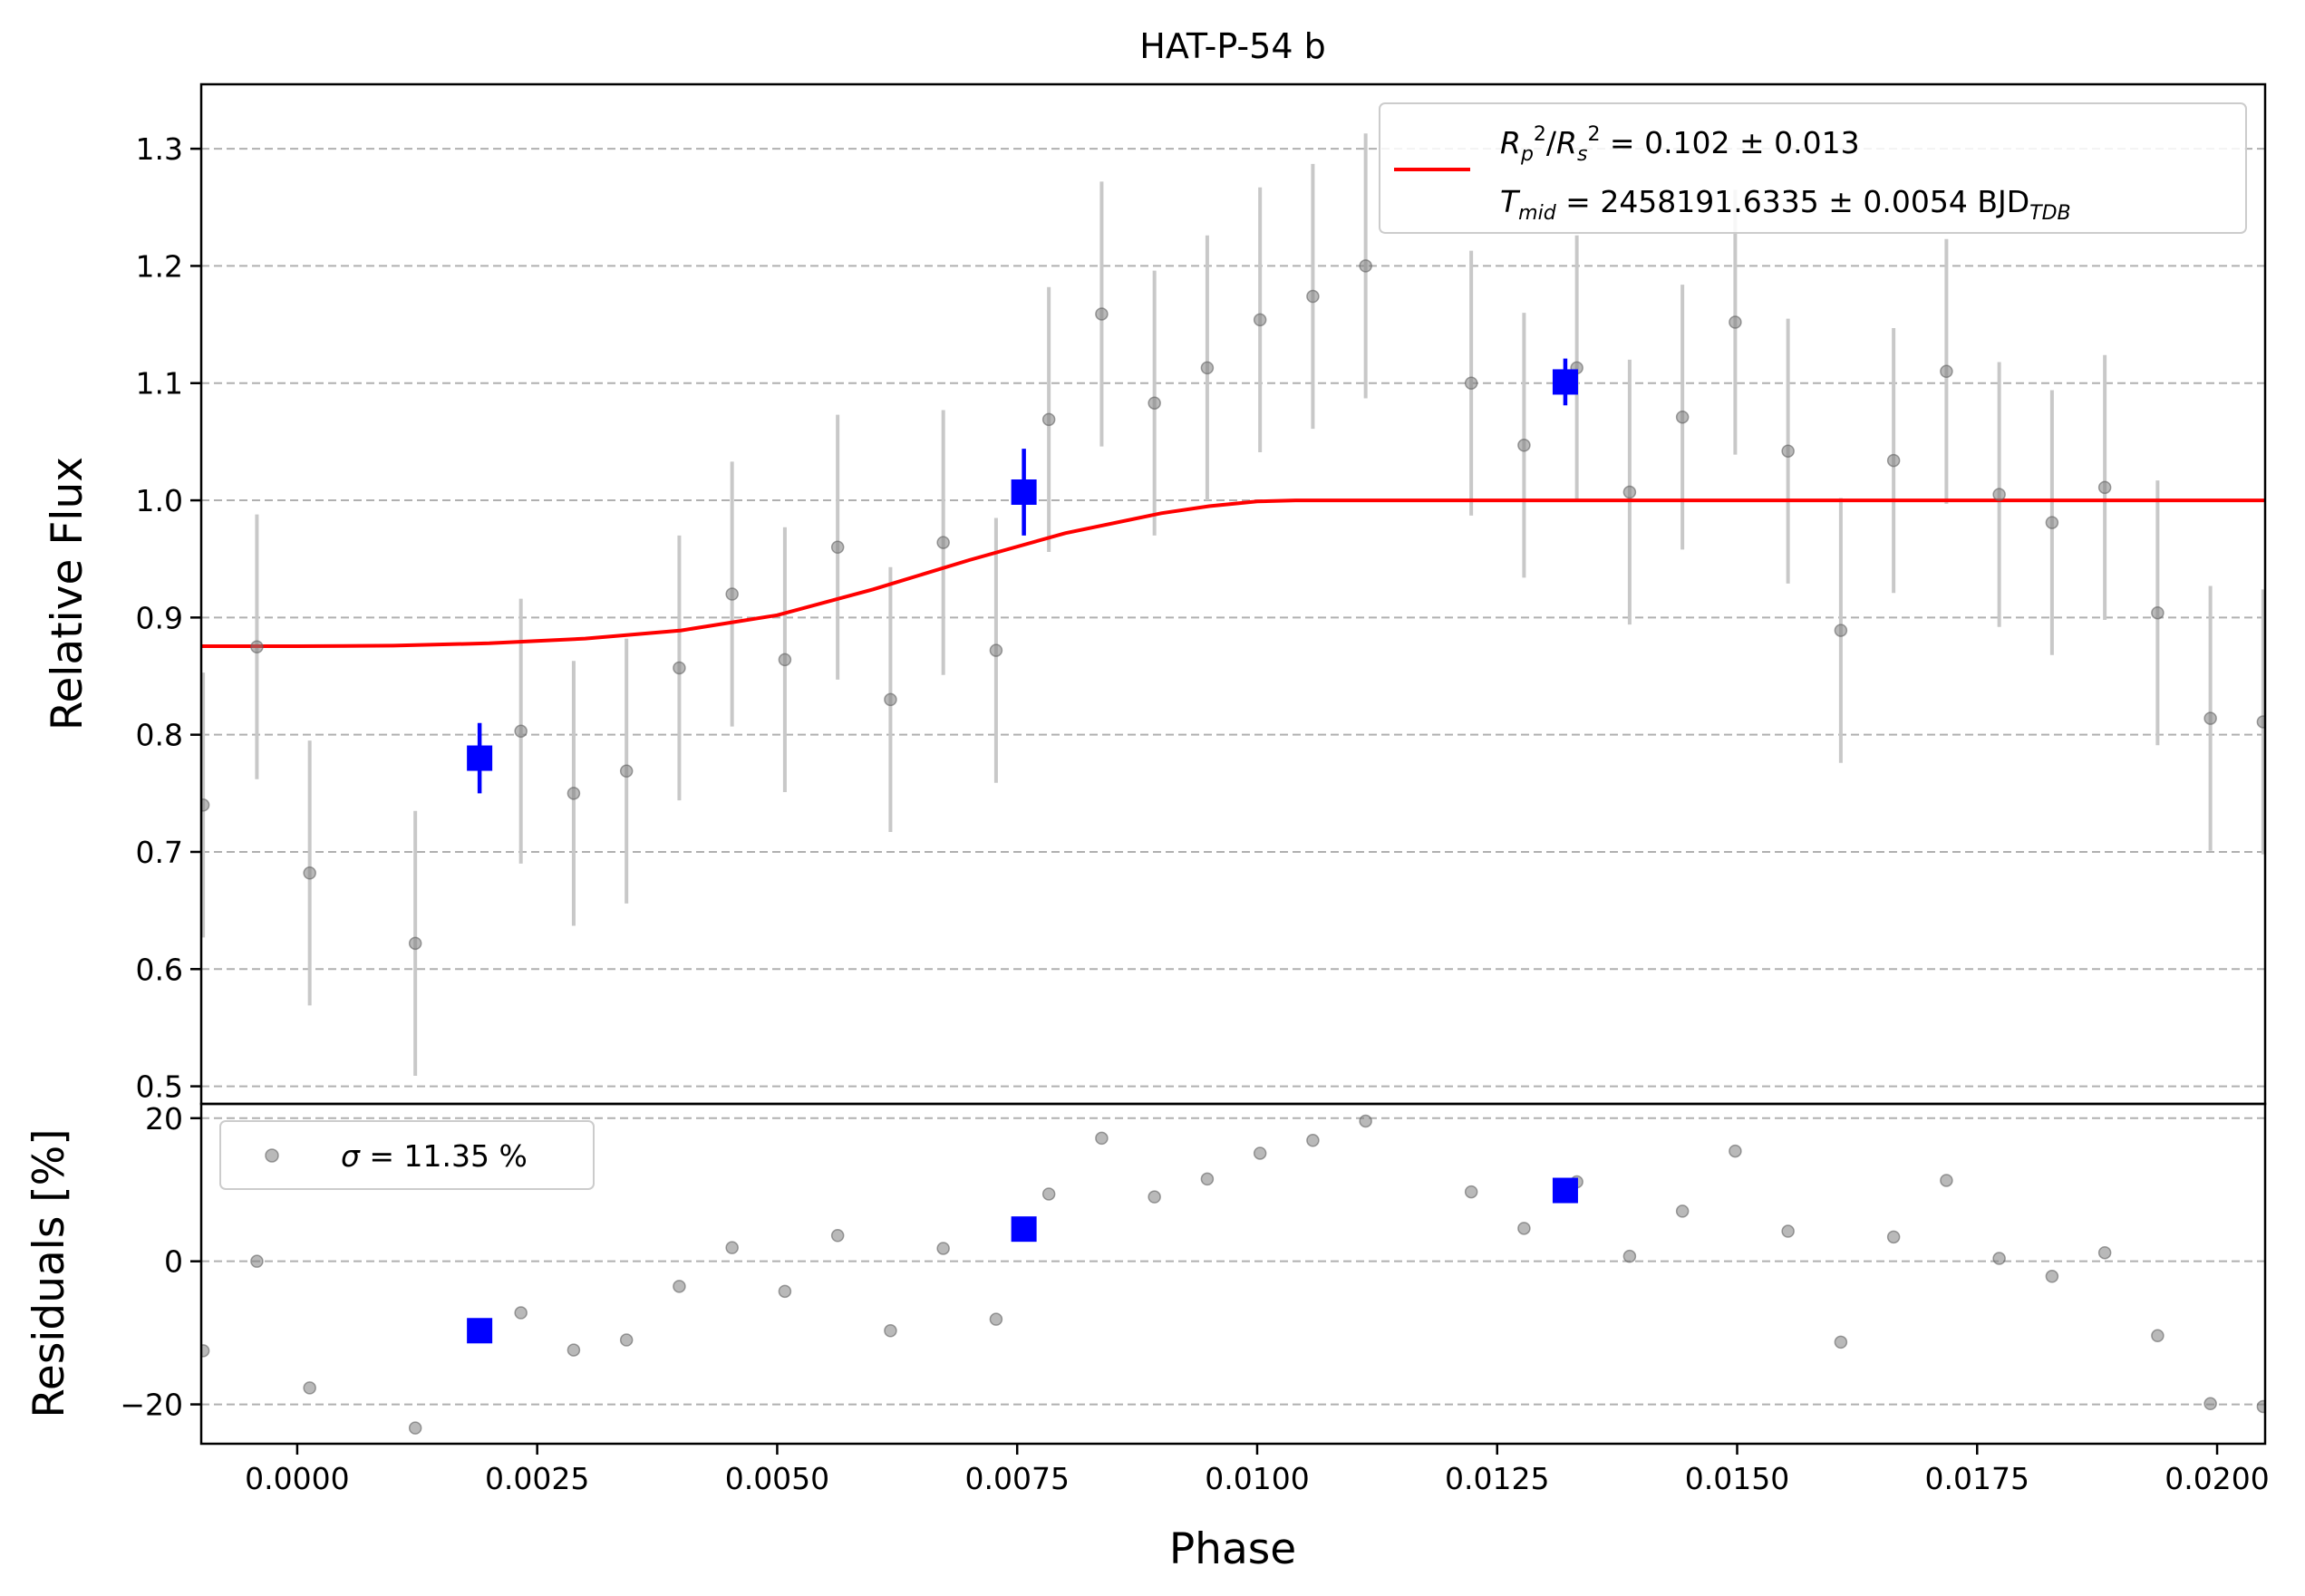 The height and width of the screenshot is (1596, 2305). What do you see at coordinates (1786, 204) in the screenshot?
I see `legend-midtransit: Tmid = 2458191.6335 ± 0.0054 BJDTDB` at bounding box center [1786, 204].